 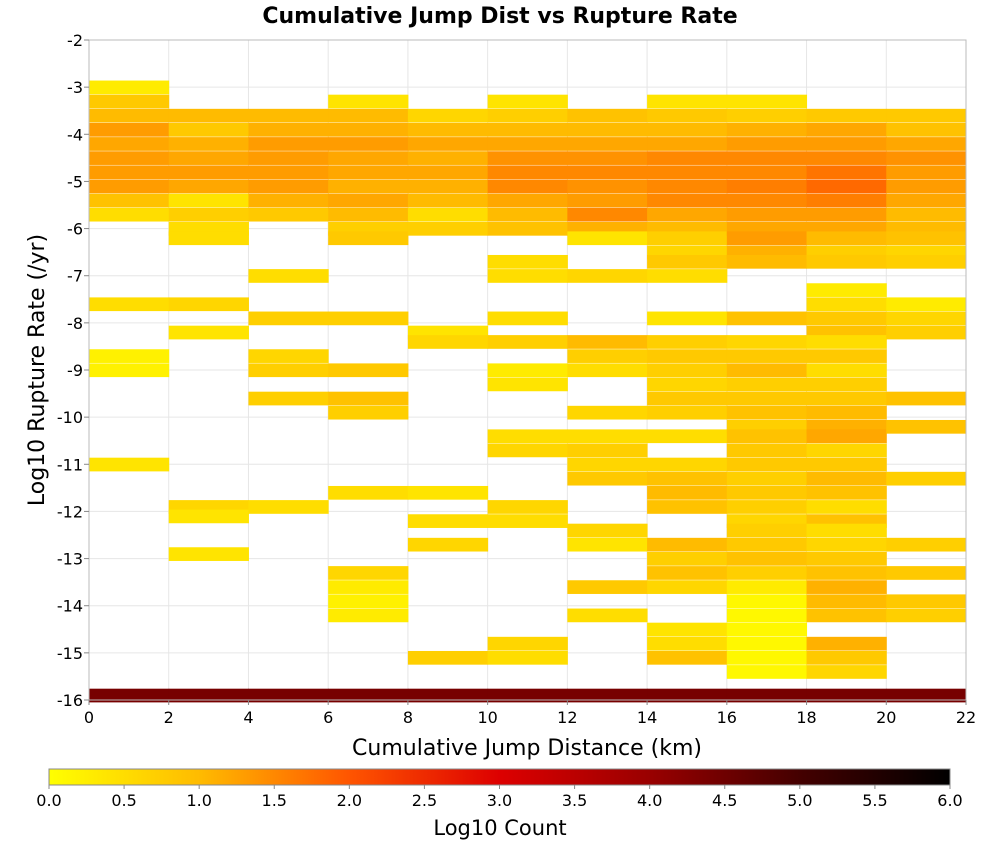 I want to click on colorbar, so click(x=499, y=777).